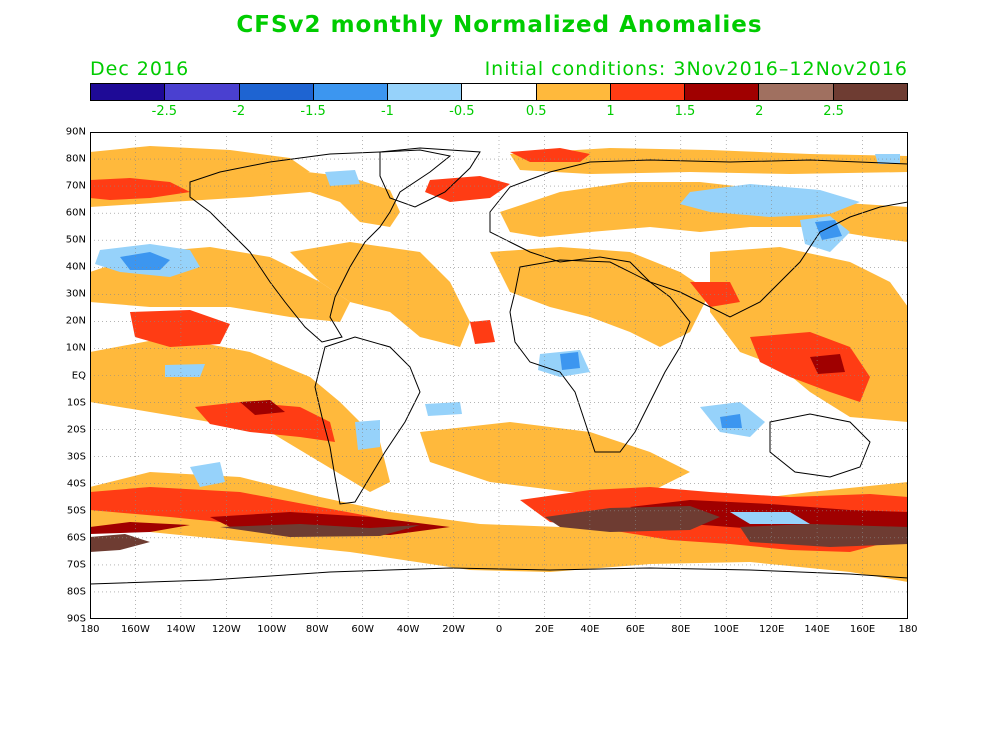 The width and height of the screenshot is (999, 750). What do you see at coordinates (272, 629) in the screenshot?
I see `longitude-label: 100W` at bounding box center [272, 629].